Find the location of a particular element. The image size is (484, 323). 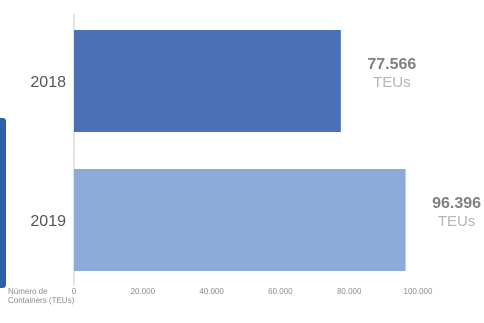

x-tick-labels-group: 0 20.000 40.000 60.000 80.000 100.000 is located at coordinates (252, 291).